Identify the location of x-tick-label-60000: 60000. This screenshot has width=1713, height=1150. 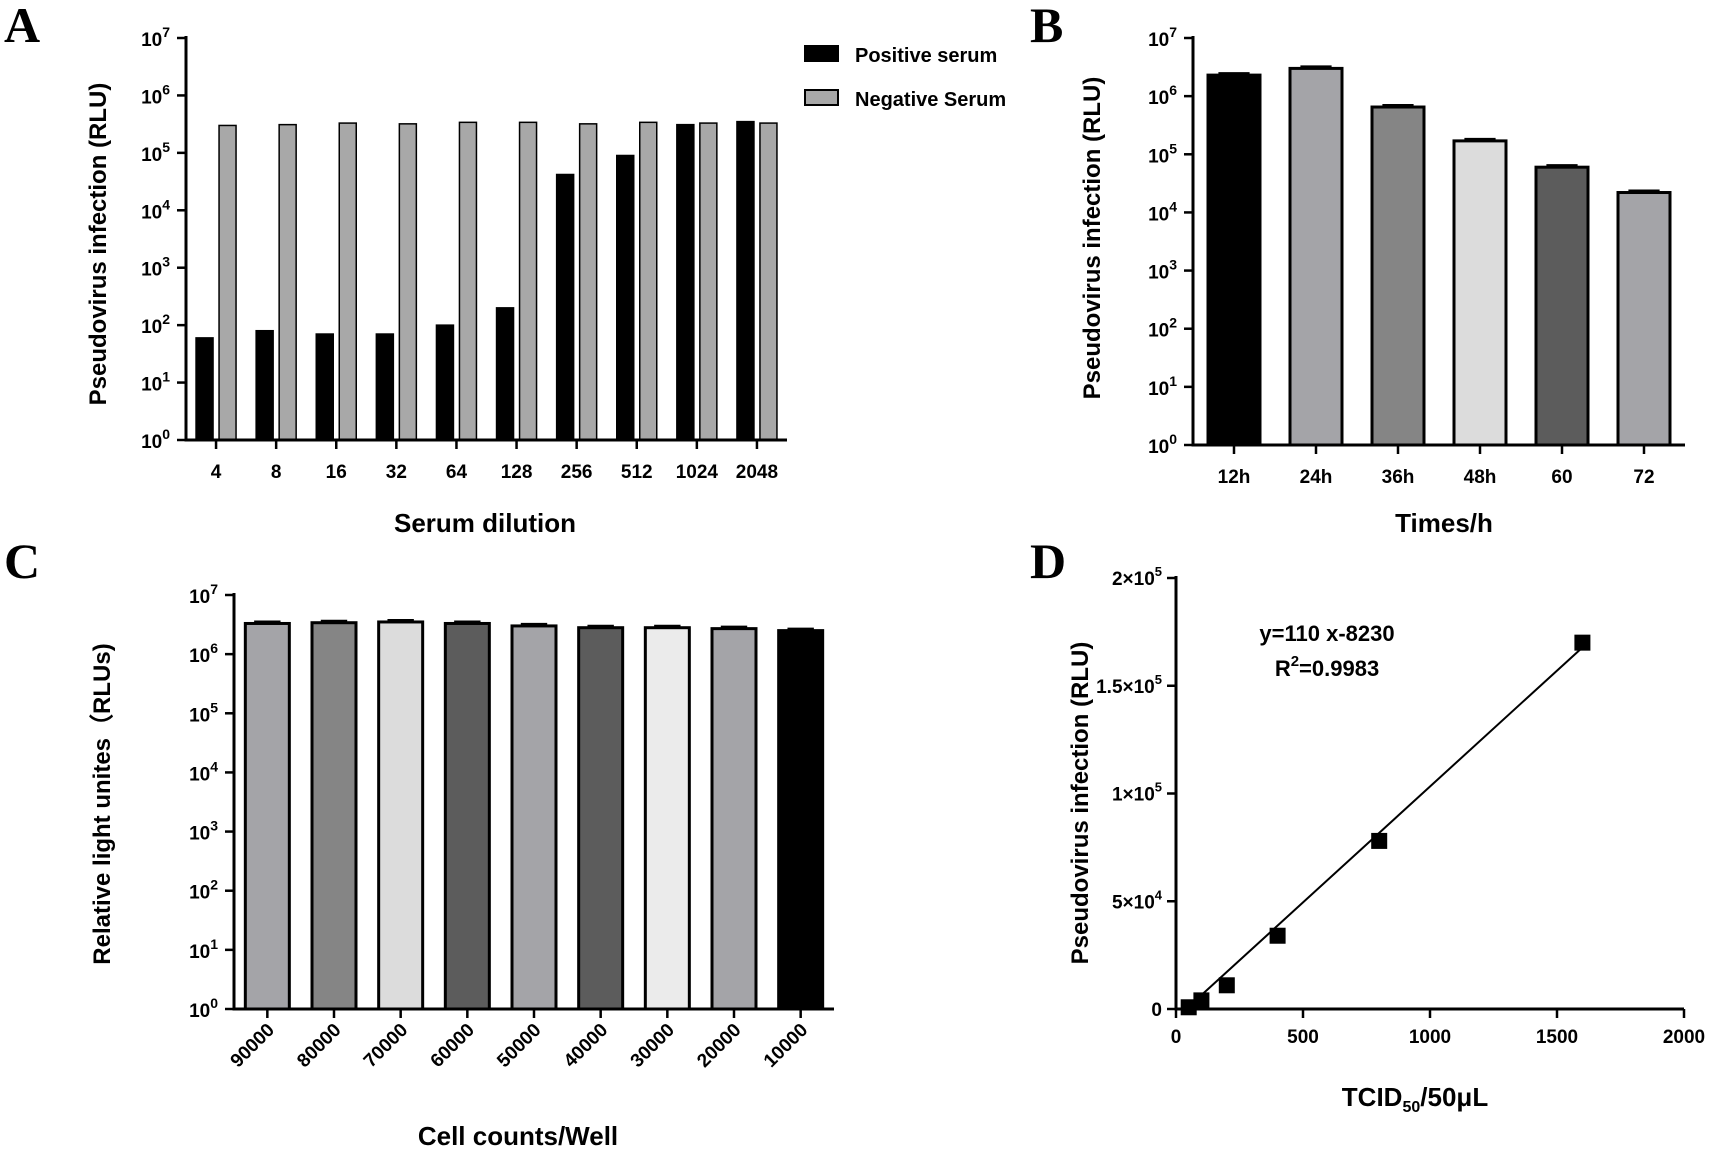
(453, 1046).